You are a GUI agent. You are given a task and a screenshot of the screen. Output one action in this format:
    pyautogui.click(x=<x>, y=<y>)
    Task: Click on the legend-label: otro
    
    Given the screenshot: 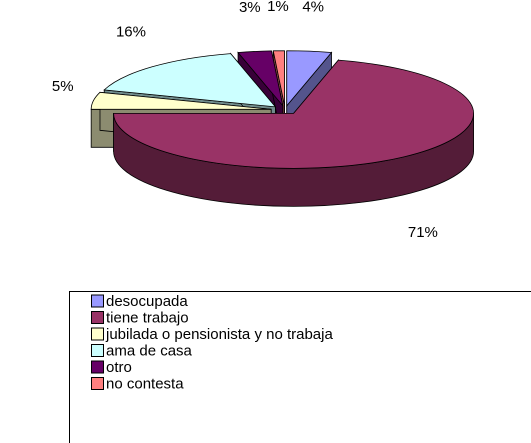 What is the action you would take?
    pyautogui.click(x=119, y=367)
    